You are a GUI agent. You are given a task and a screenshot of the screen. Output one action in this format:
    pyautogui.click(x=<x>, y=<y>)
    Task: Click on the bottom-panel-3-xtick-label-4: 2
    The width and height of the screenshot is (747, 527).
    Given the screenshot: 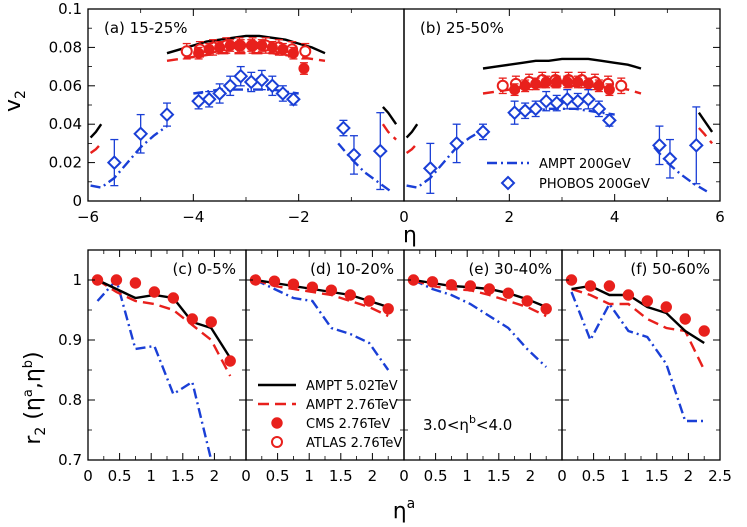 What is the action you would take?
    pyautogui.click(x=689, y=476)
    